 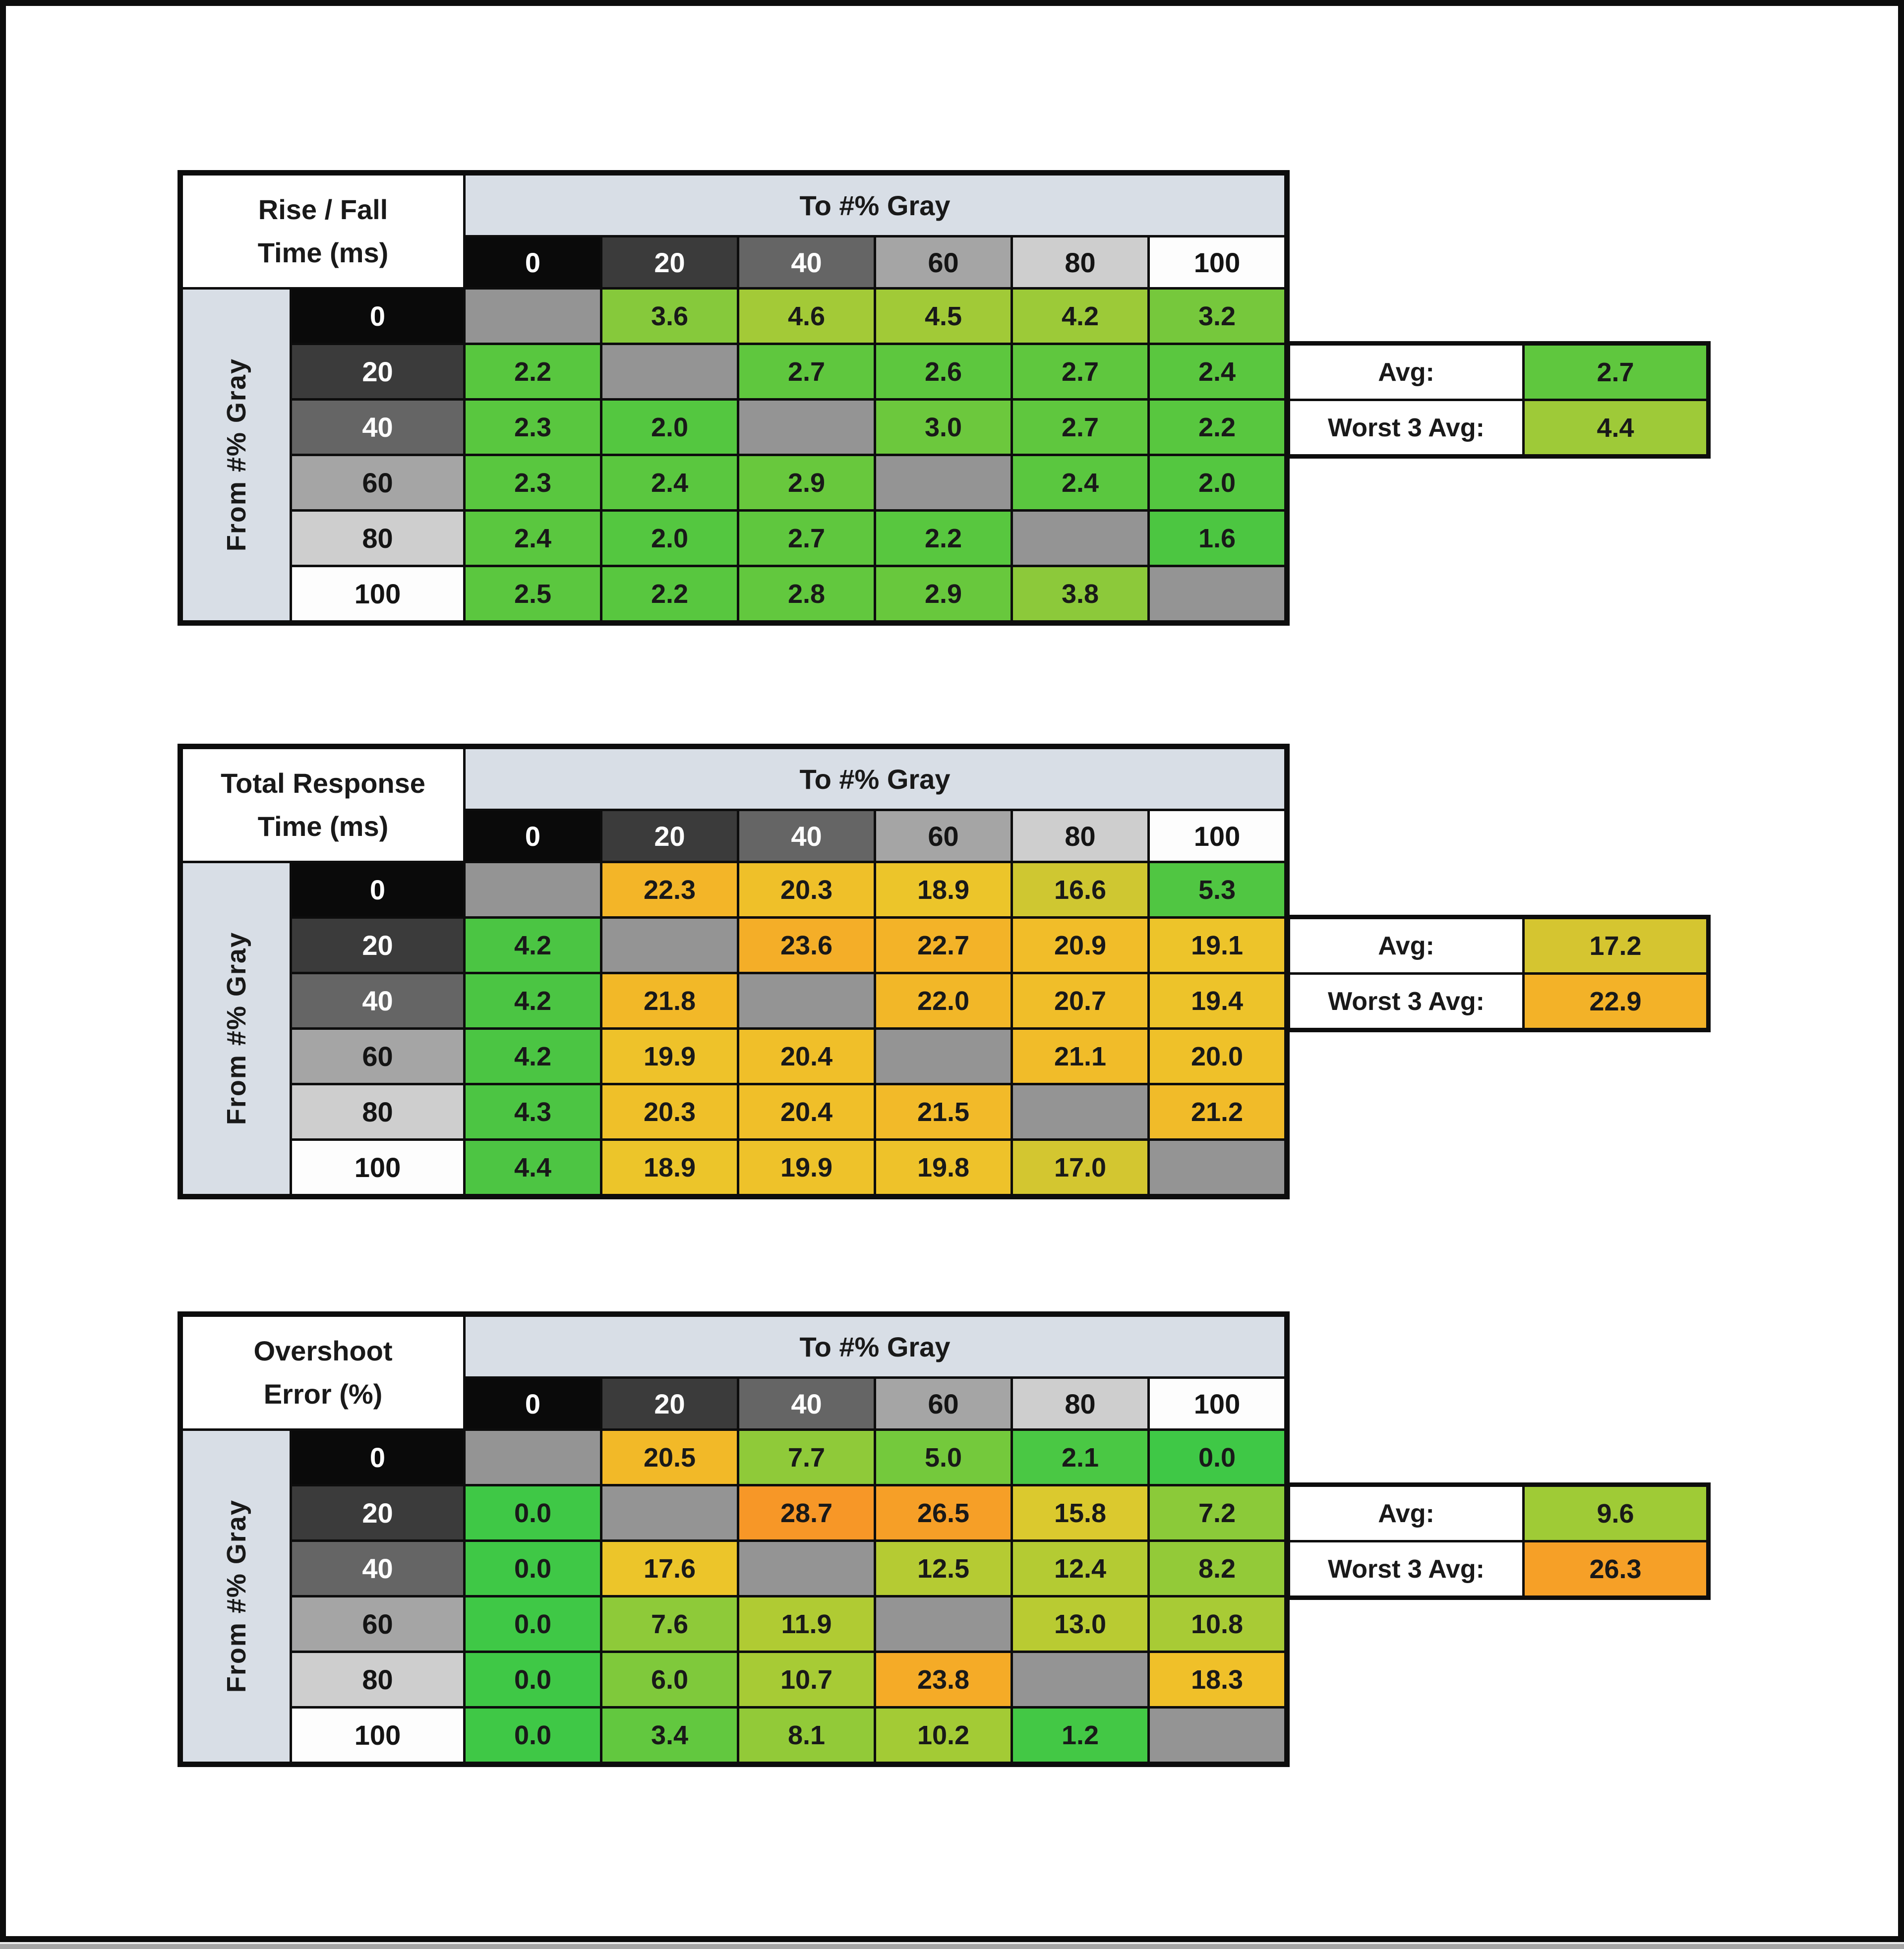 What do you see at coordinates (1615, 427) in the screenshot?
I see `worst3-avg-value: 4.4` at bounding box center [1615, 427].